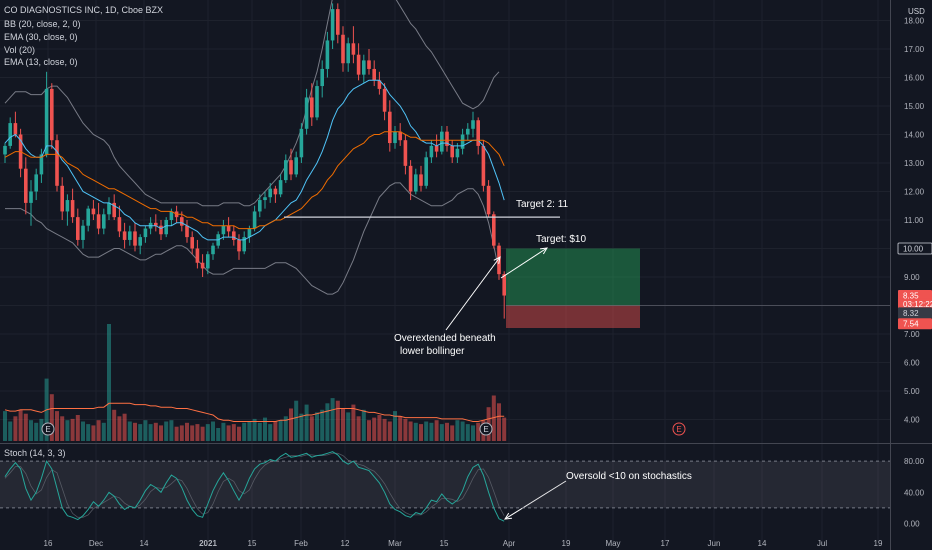  What do you see at coordinates (41, 37) in the screenshot?
I see `legend-ema30: EMA (30, close, 0)` at bounding box center [41, 37].